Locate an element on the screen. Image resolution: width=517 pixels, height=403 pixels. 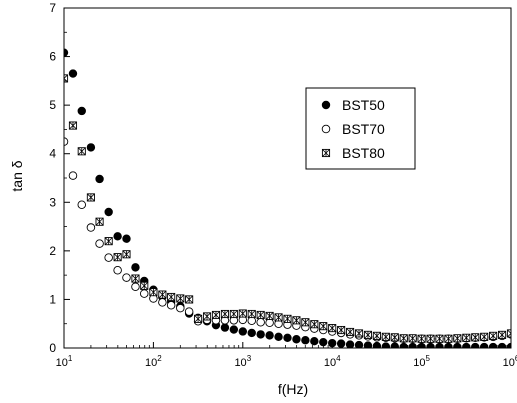
x-tick-label: 10² is located at coordinates (153, 361).